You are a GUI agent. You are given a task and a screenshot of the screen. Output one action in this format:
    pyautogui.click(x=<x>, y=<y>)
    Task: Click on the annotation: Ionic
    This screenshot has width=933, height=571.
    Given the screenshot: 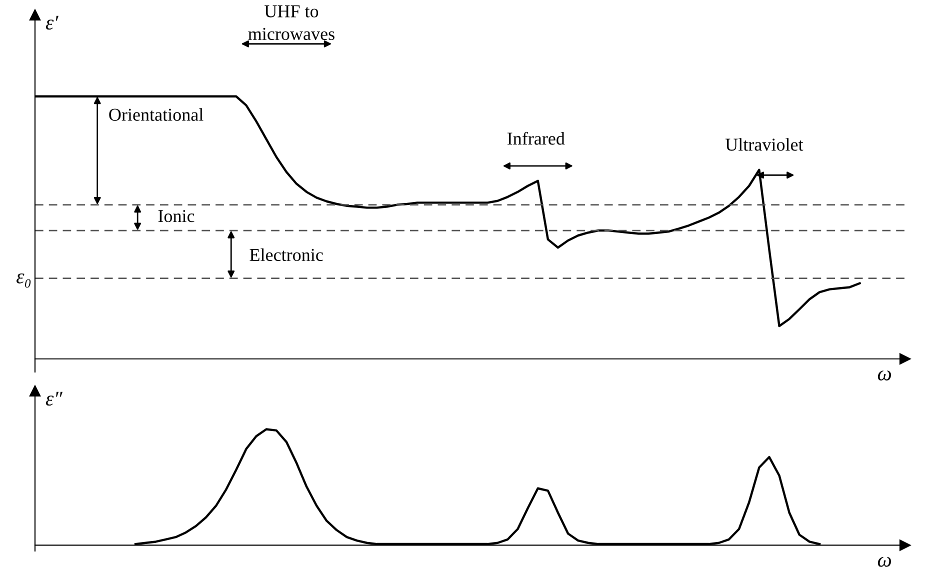 What is the action you would take?
    pyautogui.click(x=176, y=216)
    